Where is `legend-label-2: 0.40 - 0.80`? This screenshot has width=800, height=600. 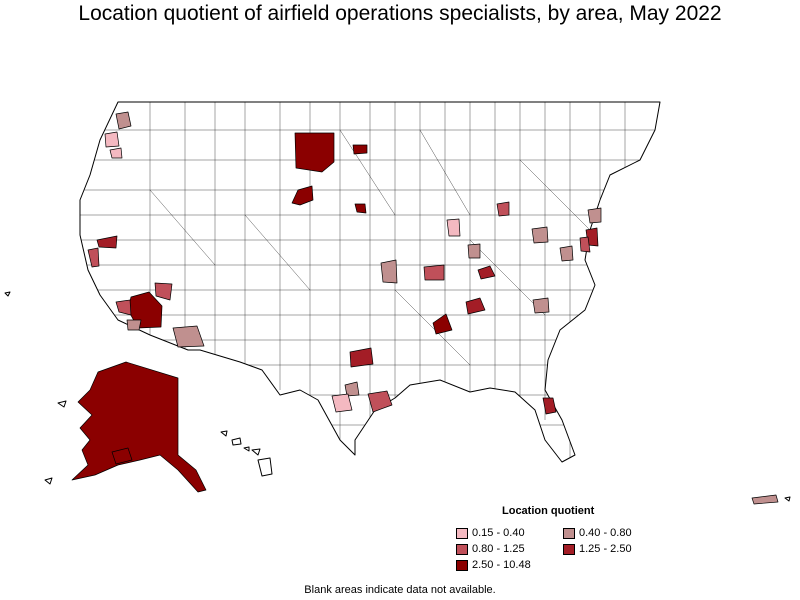
legend-label-2: 0.40 - 0.80 is located at coordinates (605, 533).